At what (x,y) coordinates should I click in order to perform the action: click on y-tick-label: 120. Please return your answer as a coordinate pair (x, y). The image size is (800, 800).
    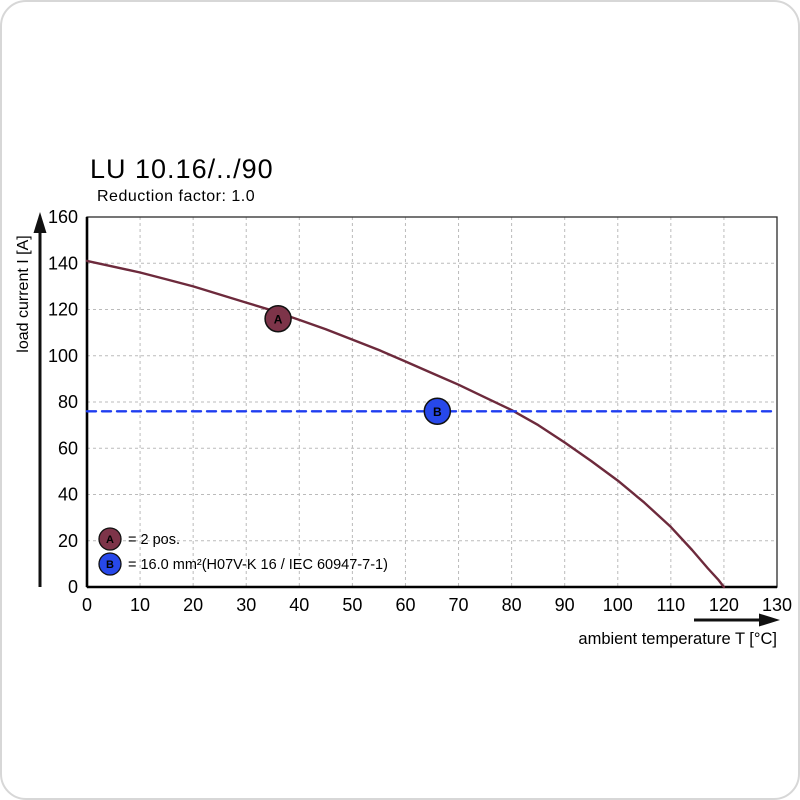
    Looking at the image, I should click on (63, 310).